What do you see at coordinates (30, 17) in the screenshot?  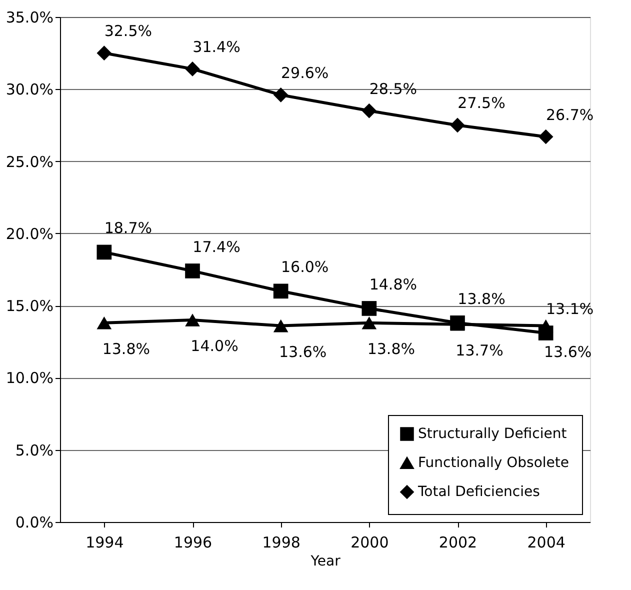 I see `y-tick-label: 35.0%` at bounding box center [30, 17].